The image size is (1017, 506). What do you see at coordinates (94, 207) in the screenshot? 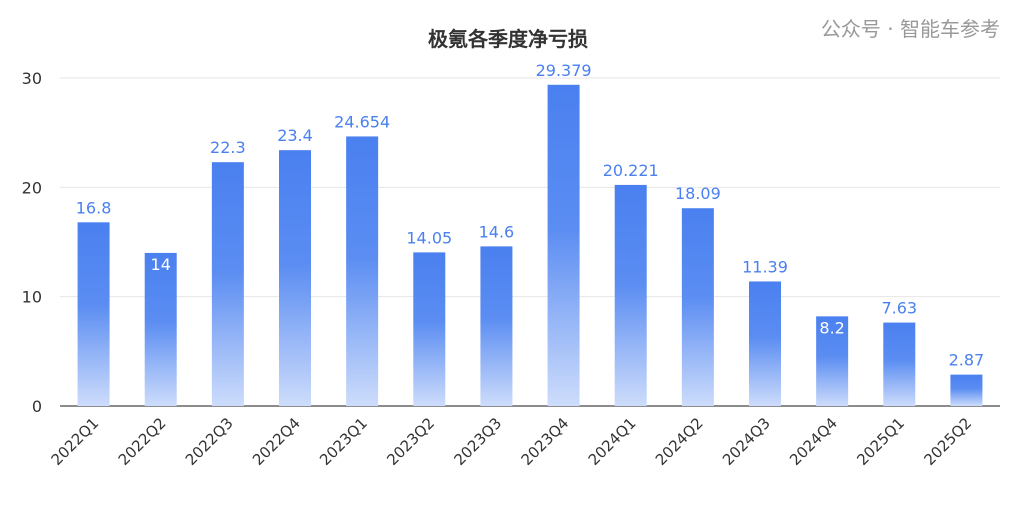
I see `data-label: 16.8` at bounding box center [94, 207].